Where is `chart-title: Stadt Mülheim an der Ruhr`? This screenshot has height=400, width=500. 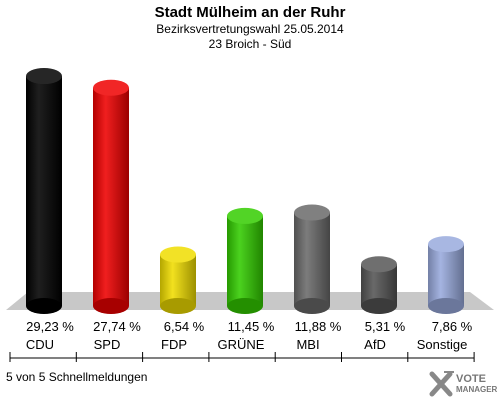
chart-title: Stadt Mülheim an der Ruhr is located at coordinates (250, 12).